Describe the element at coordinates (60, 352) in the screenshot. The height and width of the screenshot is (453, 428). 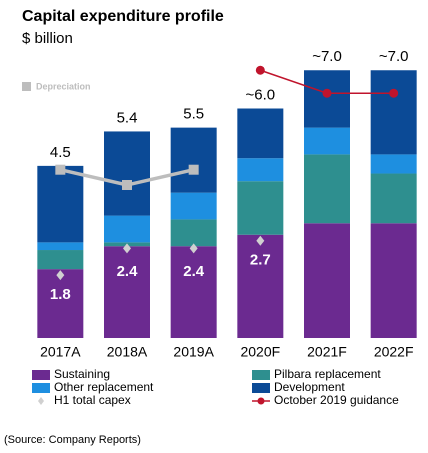
I see `x-tick-label: 2017A` at that location.